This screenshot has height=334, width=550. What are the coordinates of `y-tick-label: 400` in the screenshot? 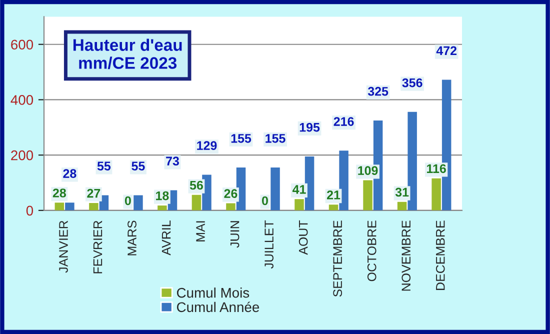 It's located at (22, 100).